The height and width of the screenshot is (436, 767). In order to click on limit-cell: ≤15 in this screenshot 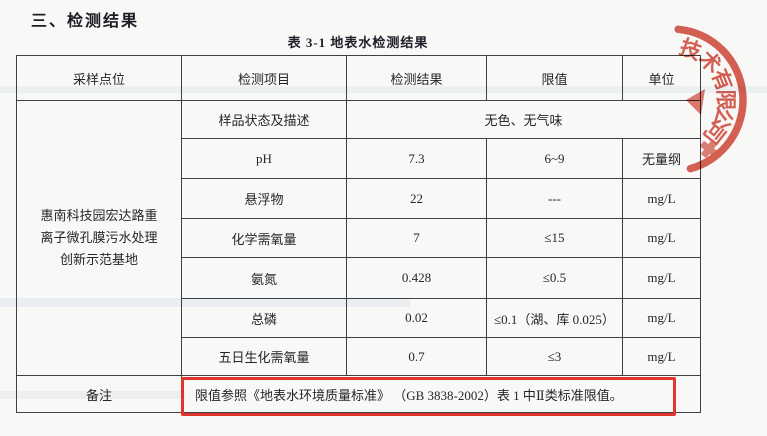, I will do `click(554, 238)`.